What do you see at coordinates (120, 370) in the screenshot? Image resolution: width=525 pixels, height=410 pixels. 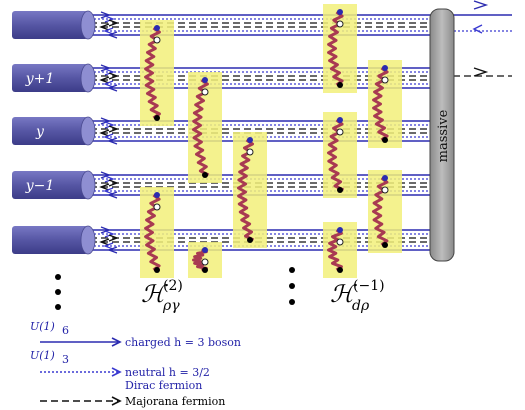 I see `legend-neutral: U(1) 3 neutral h = 3/2 Dirac fermion` at bounding box center [120, 370].